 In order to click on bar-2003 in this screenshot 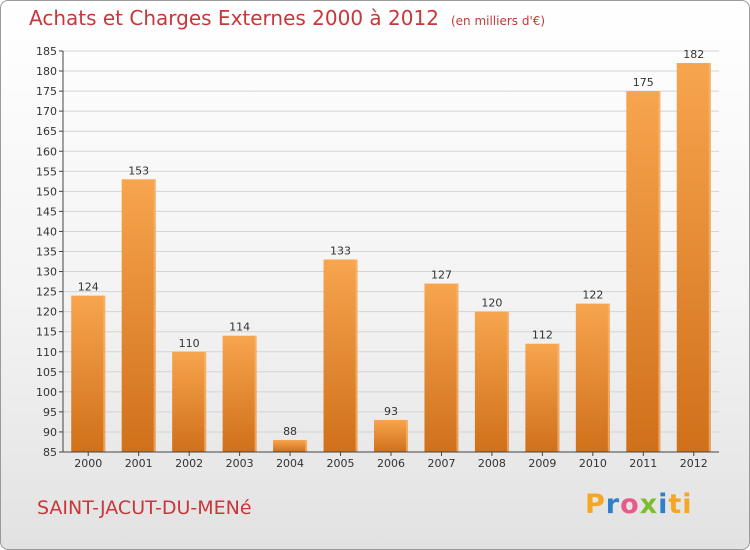, I will do `click(239, 393)`.